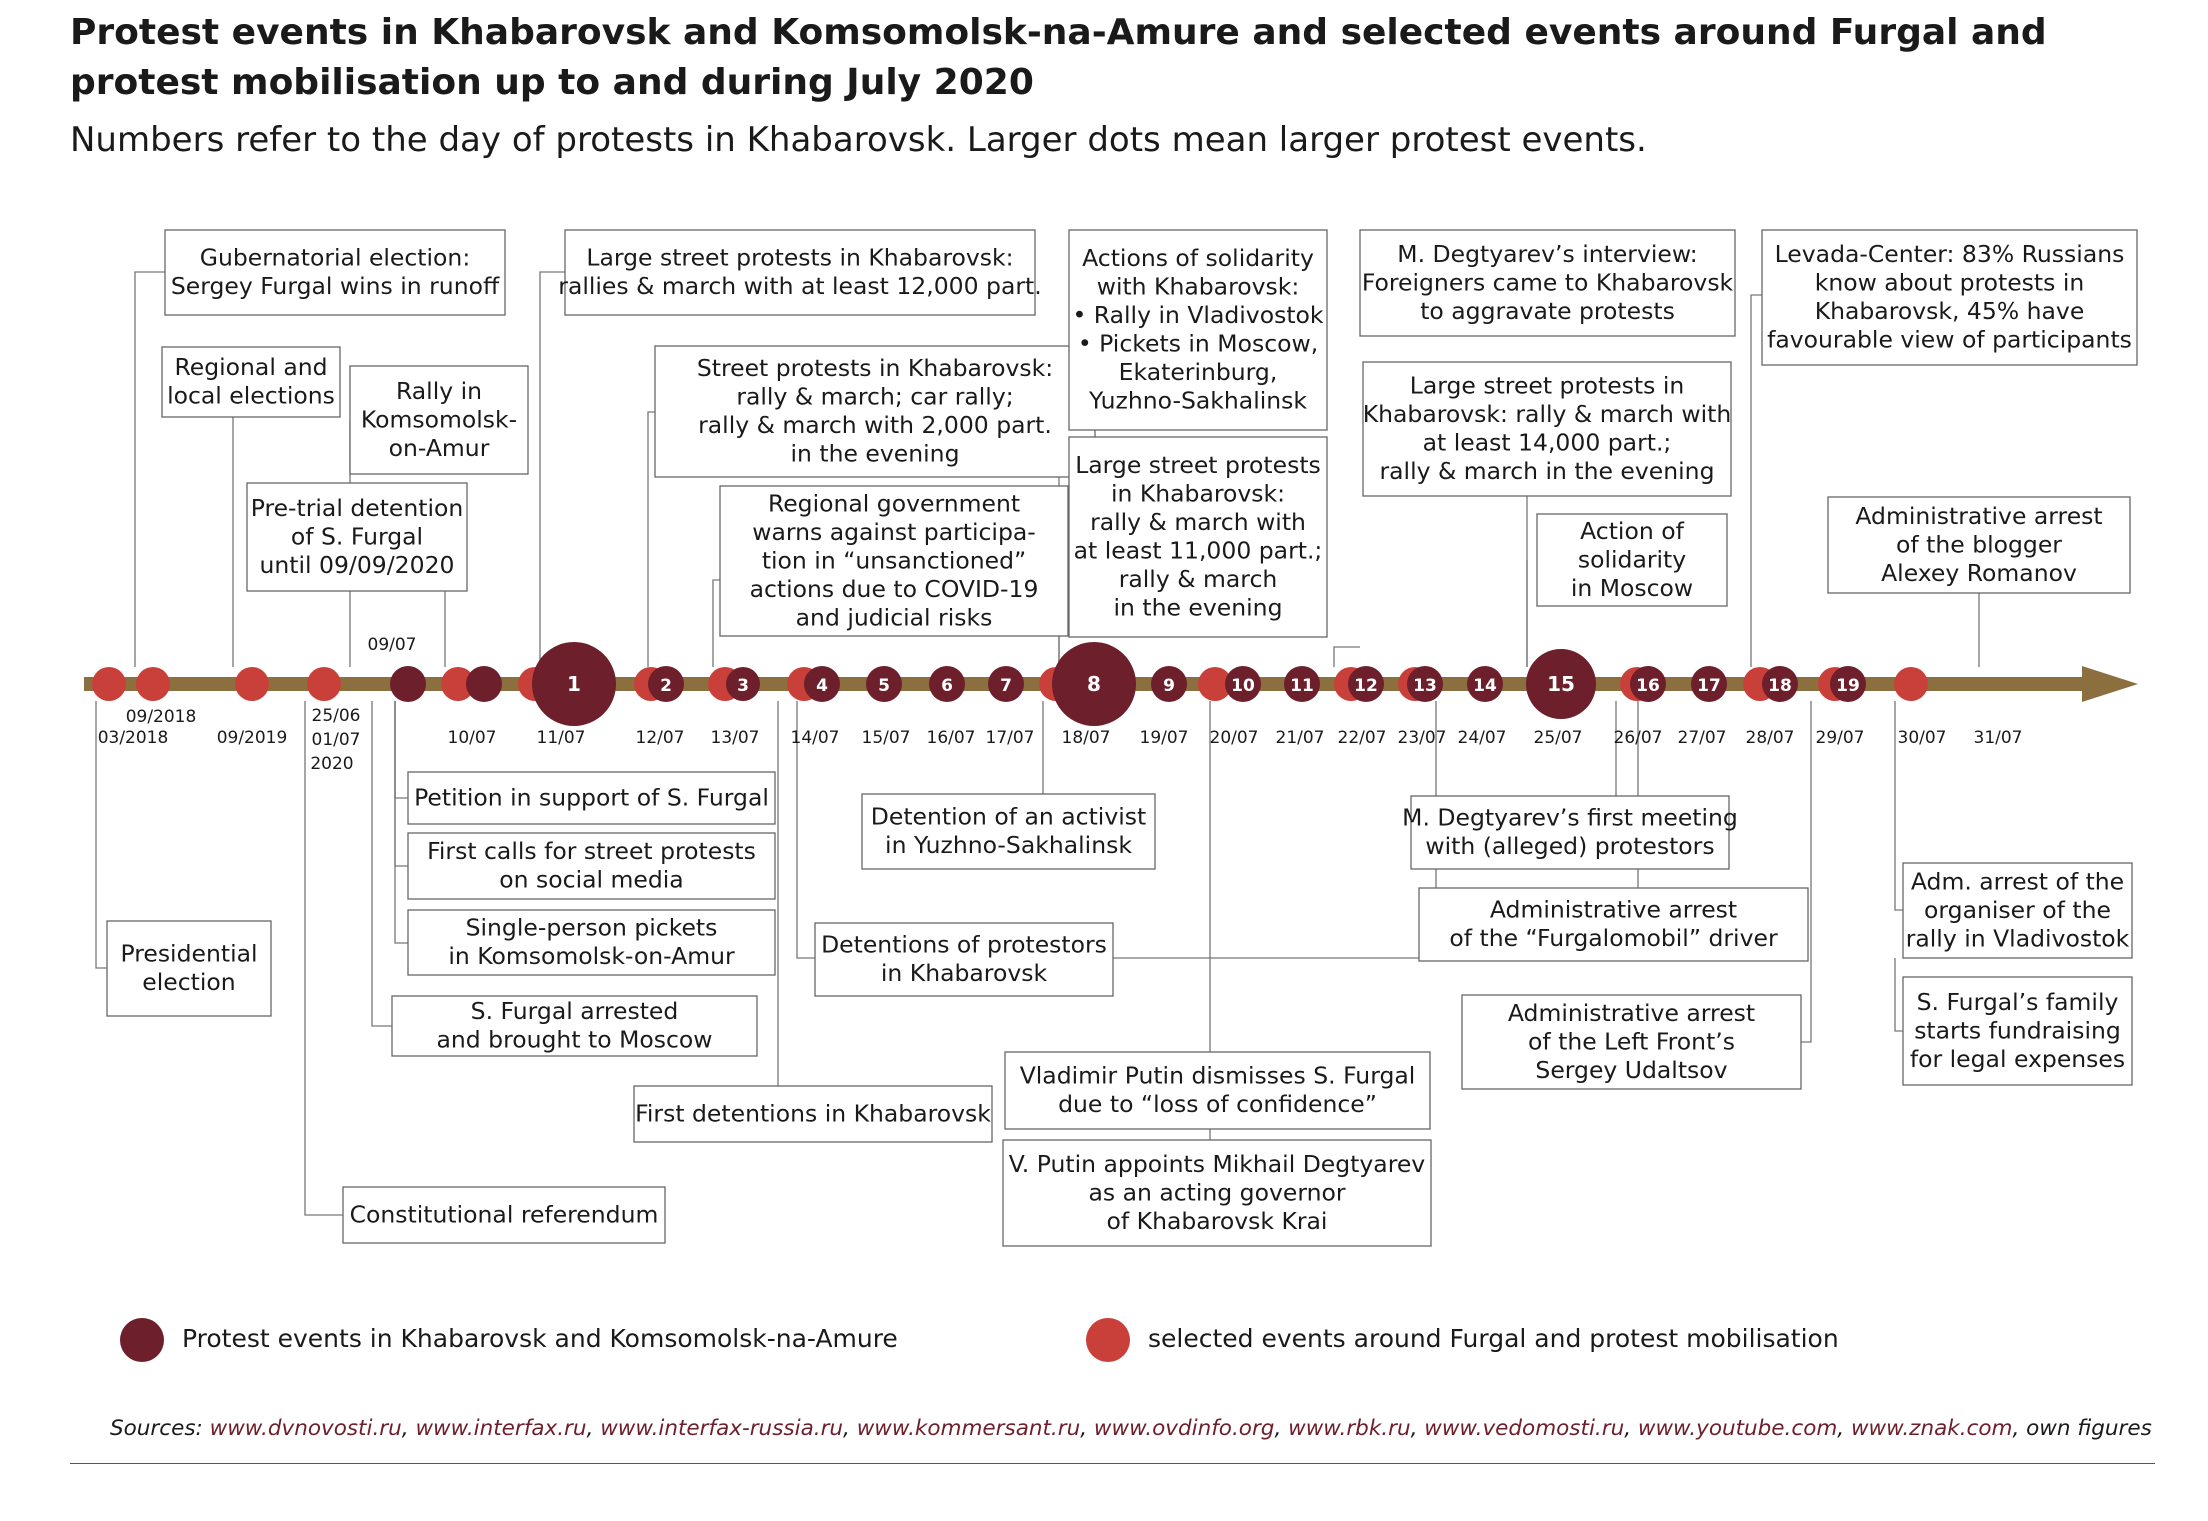 The image size is (2208, 1521). Describe the element at coordinates (1737, 1428) in the screenshot. I see `source-link-www-youtube-com: www.youtube.com` at that location.